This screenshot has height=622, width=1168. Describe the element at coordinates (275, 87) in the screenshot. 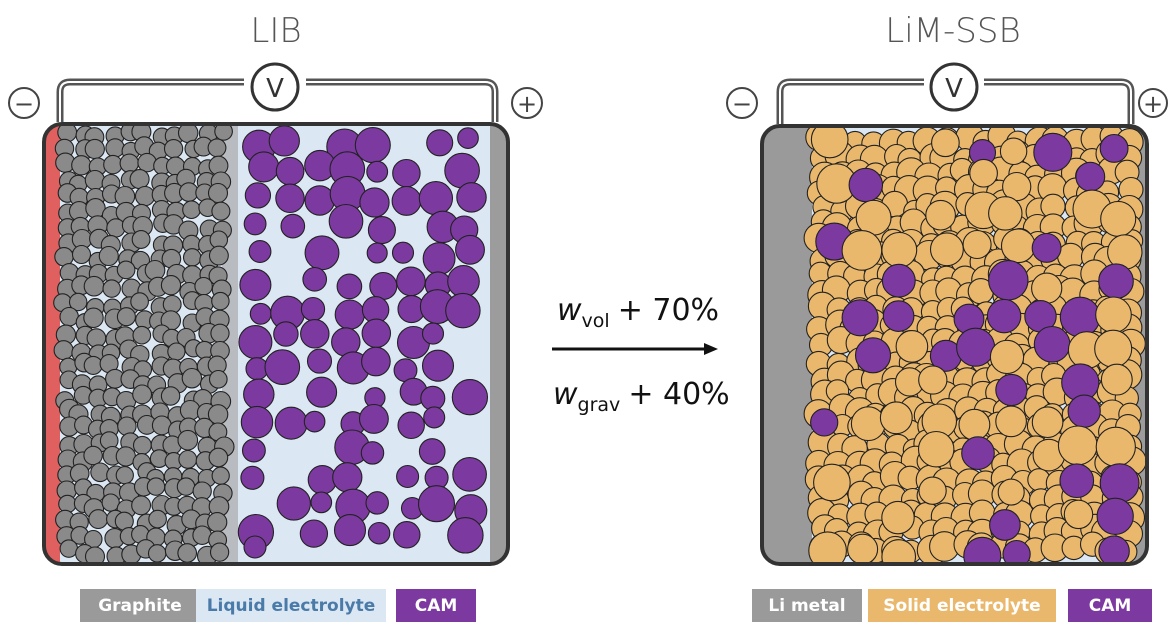

I see `lib-voltmeter-icon` at that location.